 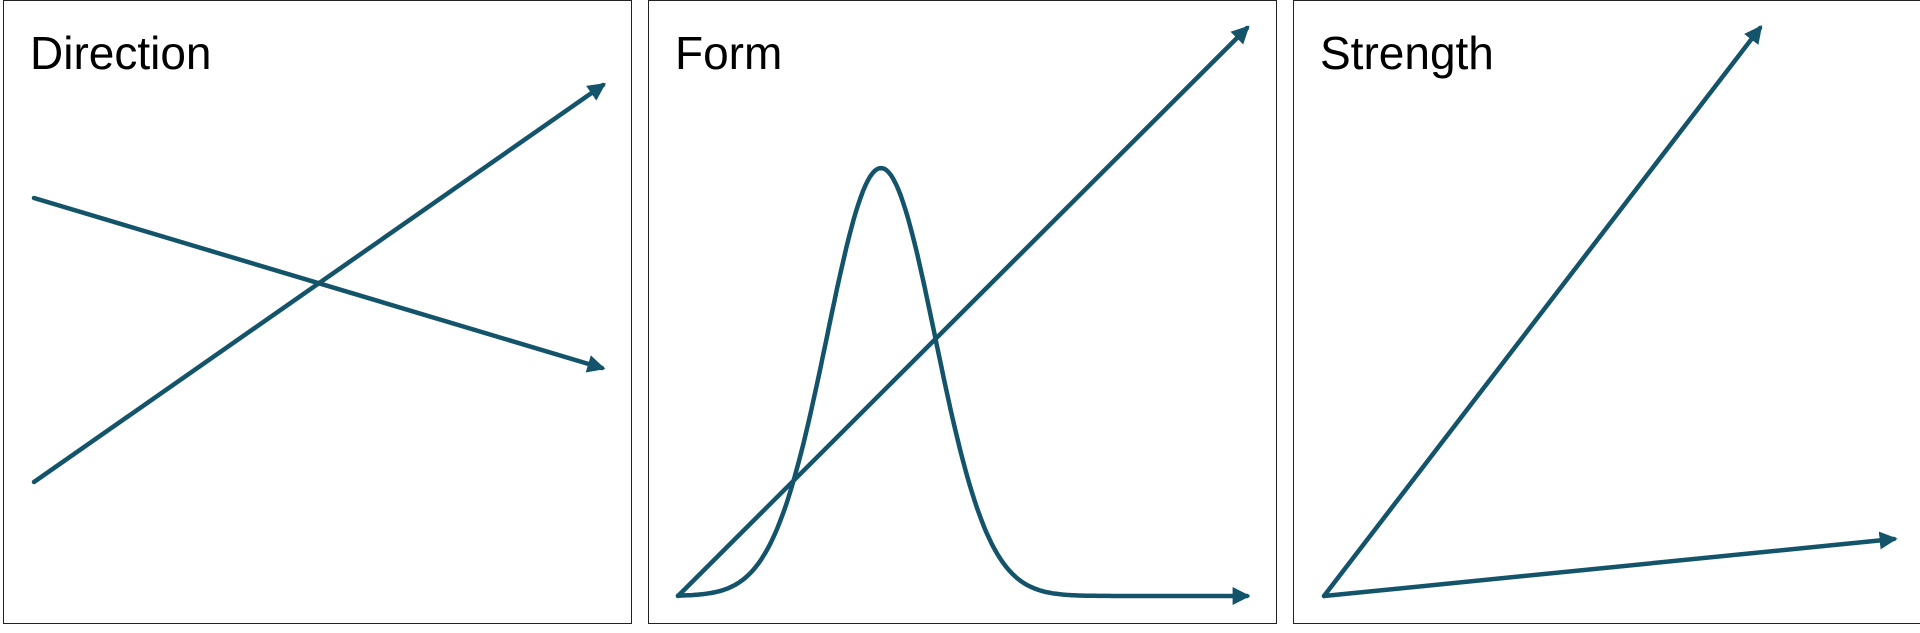 What do you see at coordinates (1609, 565) in the screenshot?
I see `weak-relationship-arrow` at bounding box center [1609, 565].